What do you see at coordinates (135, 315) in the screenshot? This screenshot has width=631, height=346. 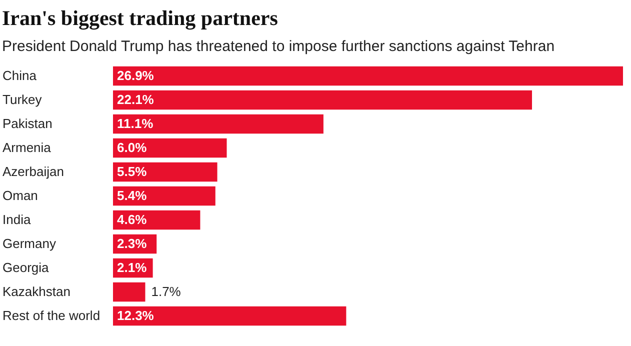 I see `data-label: 12.3%` at bounding box center [135, 315].